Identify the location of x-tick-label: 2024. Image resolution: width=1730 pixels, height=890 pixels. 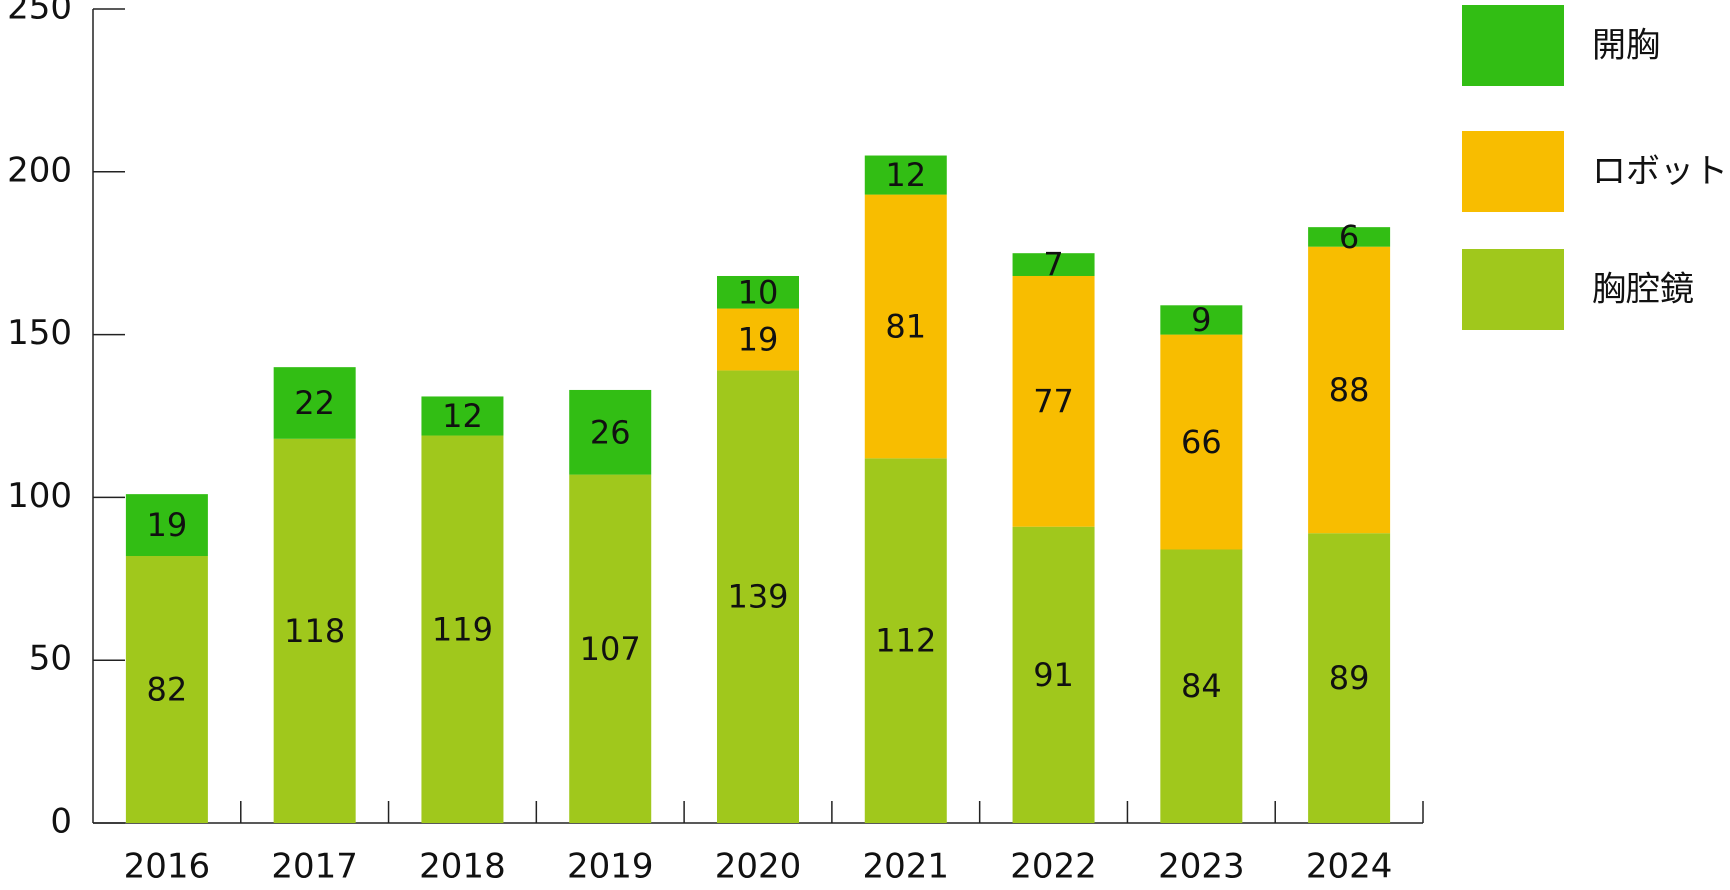
(1349, 867).